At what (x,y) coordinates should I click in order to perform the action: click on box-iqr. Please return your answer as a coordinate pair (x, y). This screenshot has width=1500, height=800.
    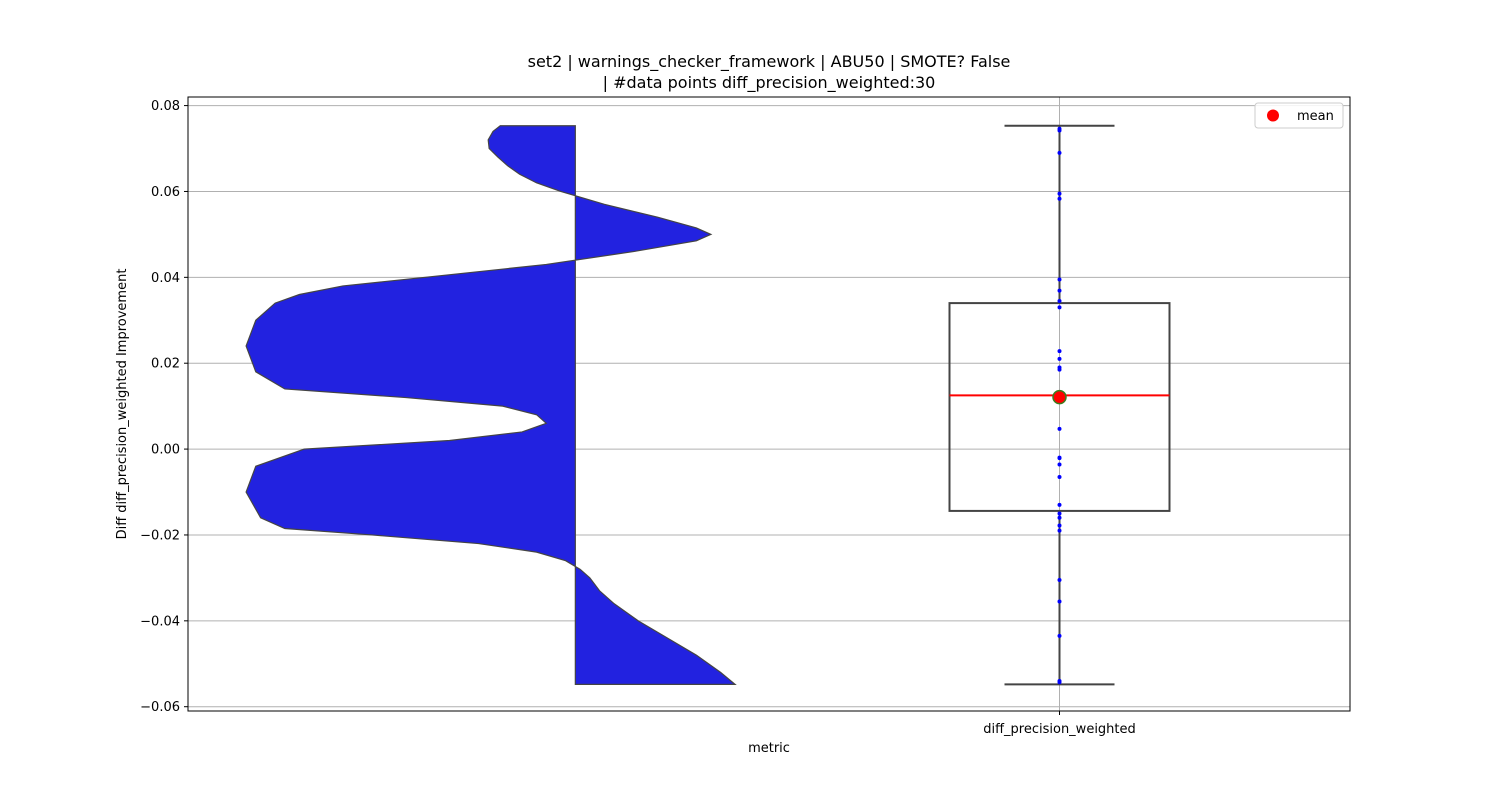
    Looking at the image, I should click on (1059, 407).